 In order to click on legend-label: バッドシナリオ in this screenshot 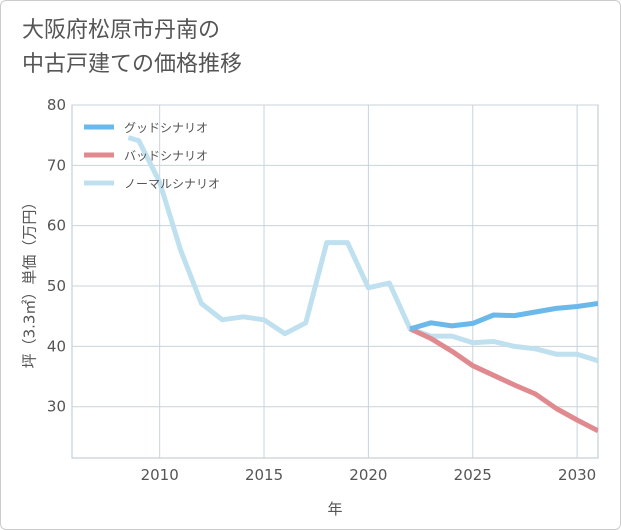, I will do `click(166, 156)`.